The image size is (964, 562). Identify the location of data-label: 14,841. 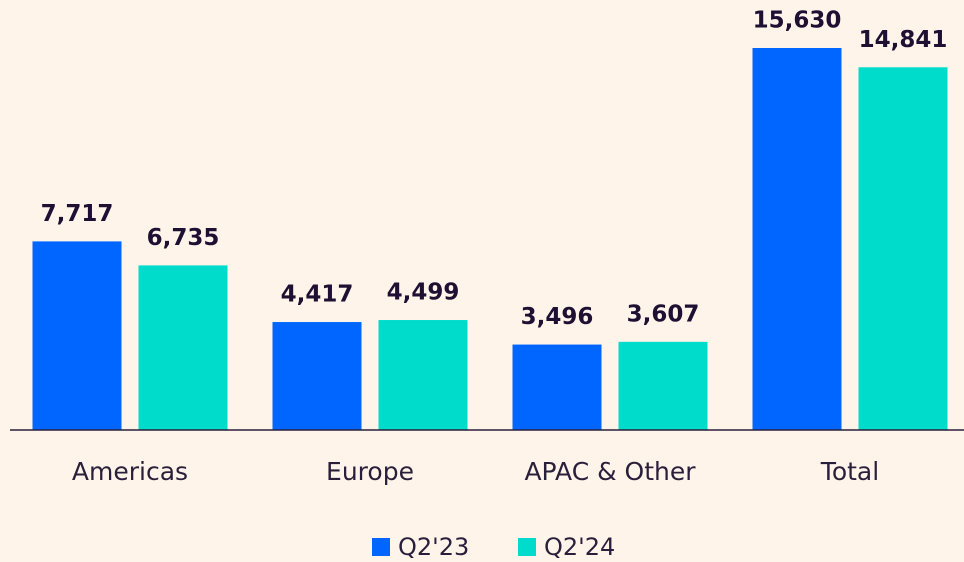
(903, 40).